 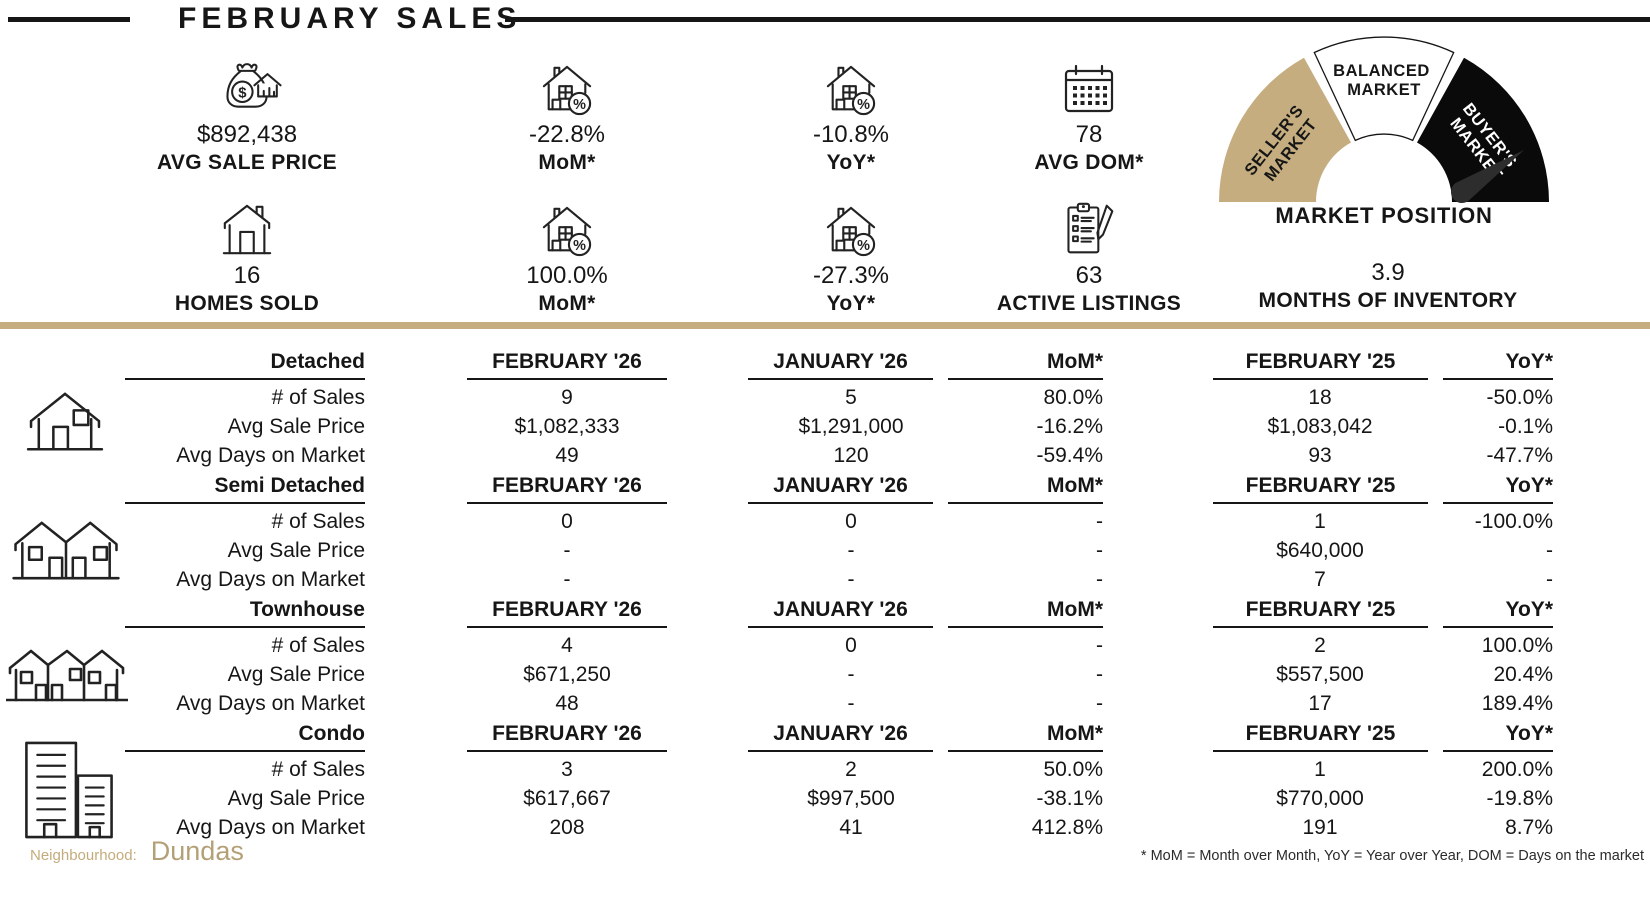 What do you see at coordinates (83, 855) in the screenshot?
I see `neighbourhood-label: Neighbourhood:` at bounding box center [83, 855].